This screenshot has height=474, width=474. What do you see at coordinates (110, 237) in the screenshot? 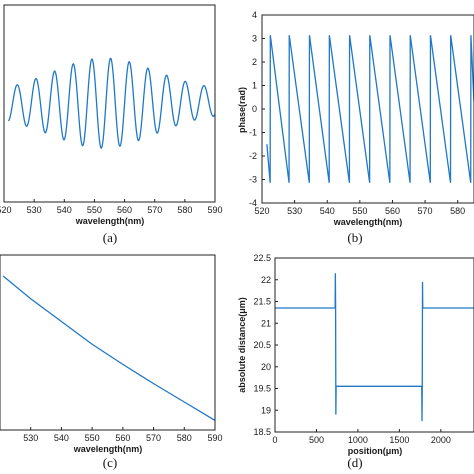
I see `panel-caption: (a)` at bounding box center [110, 237].